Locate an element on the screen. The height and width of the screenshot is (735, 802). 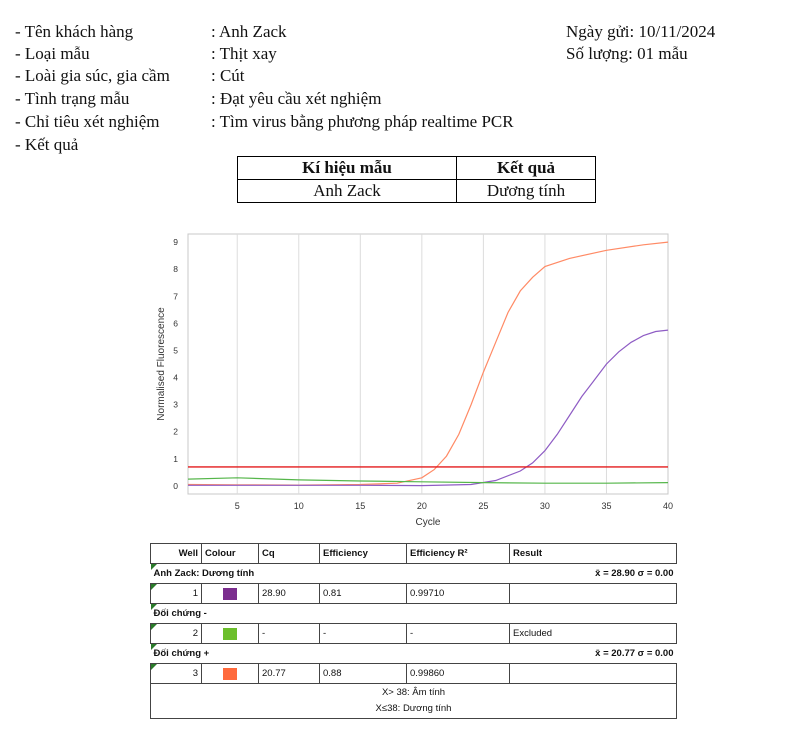
y-tick-label: 8 is located at coordinates (175, 269).